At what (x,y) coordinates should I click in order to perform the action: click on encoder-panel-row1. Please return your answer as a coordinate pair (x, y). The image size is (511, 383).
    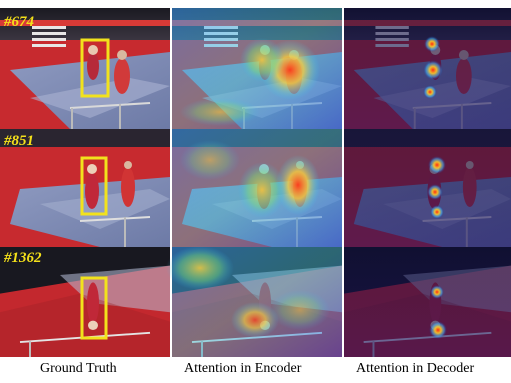
    Looking at the image, I should click on (257, 68).